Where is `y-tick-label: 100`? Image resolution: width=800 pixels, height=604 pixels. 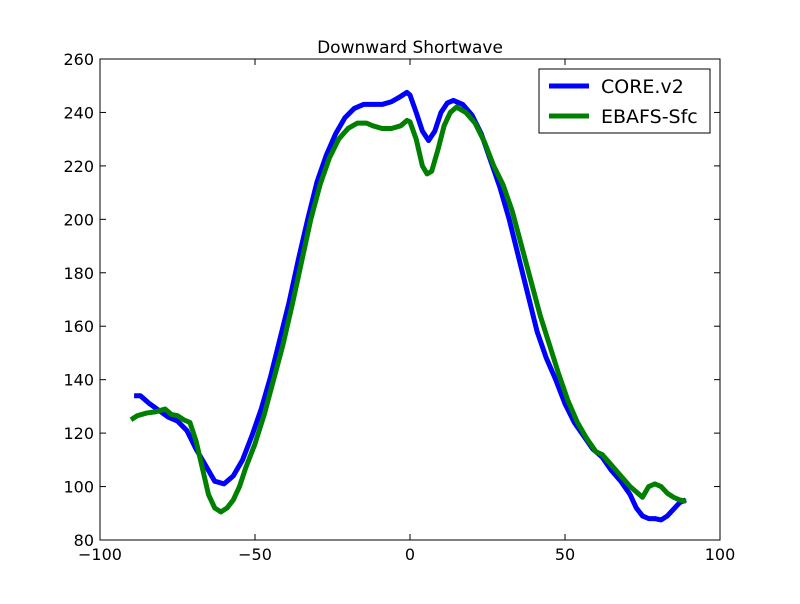 y-tick-label: 100 is located at coordinates (78, 487).